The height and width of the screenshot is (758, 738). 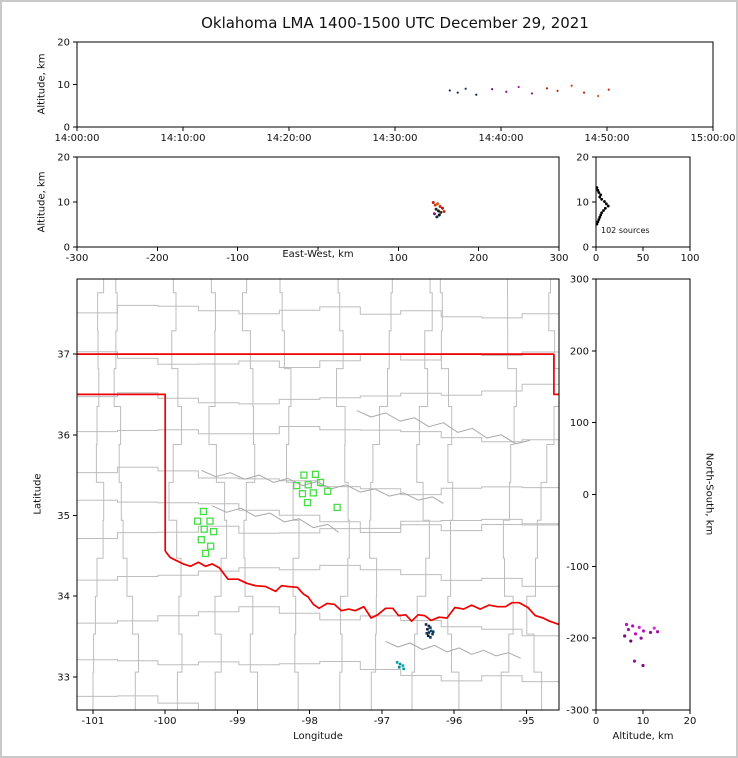 I want to click on svg-text: 34, so click(x=63, y=597).